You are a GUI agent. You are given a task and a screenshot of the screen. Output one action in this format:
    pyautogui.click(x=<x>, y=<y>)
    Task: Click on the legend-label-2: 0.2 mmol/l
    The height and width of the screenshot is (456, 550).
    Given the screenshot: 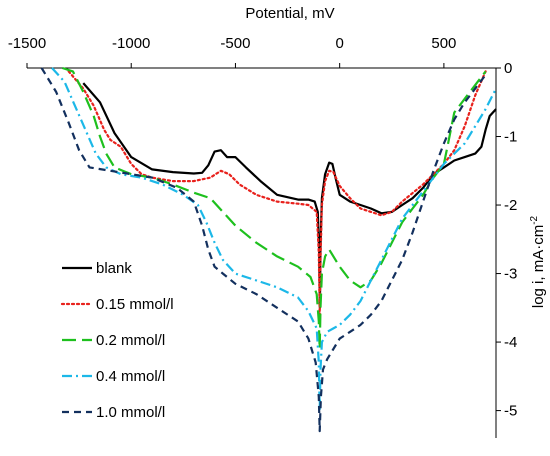 What is the action you would take?
    pyautogui.click(x=130, y=340)
    